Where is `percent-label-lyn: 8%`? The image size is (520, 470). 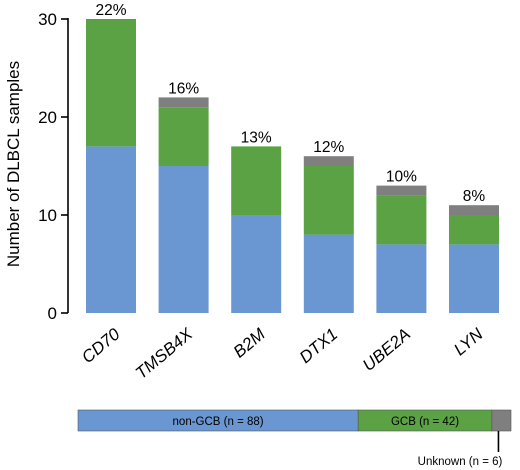
percent-label-lyn: 8% is located at coordinates (474, 196).